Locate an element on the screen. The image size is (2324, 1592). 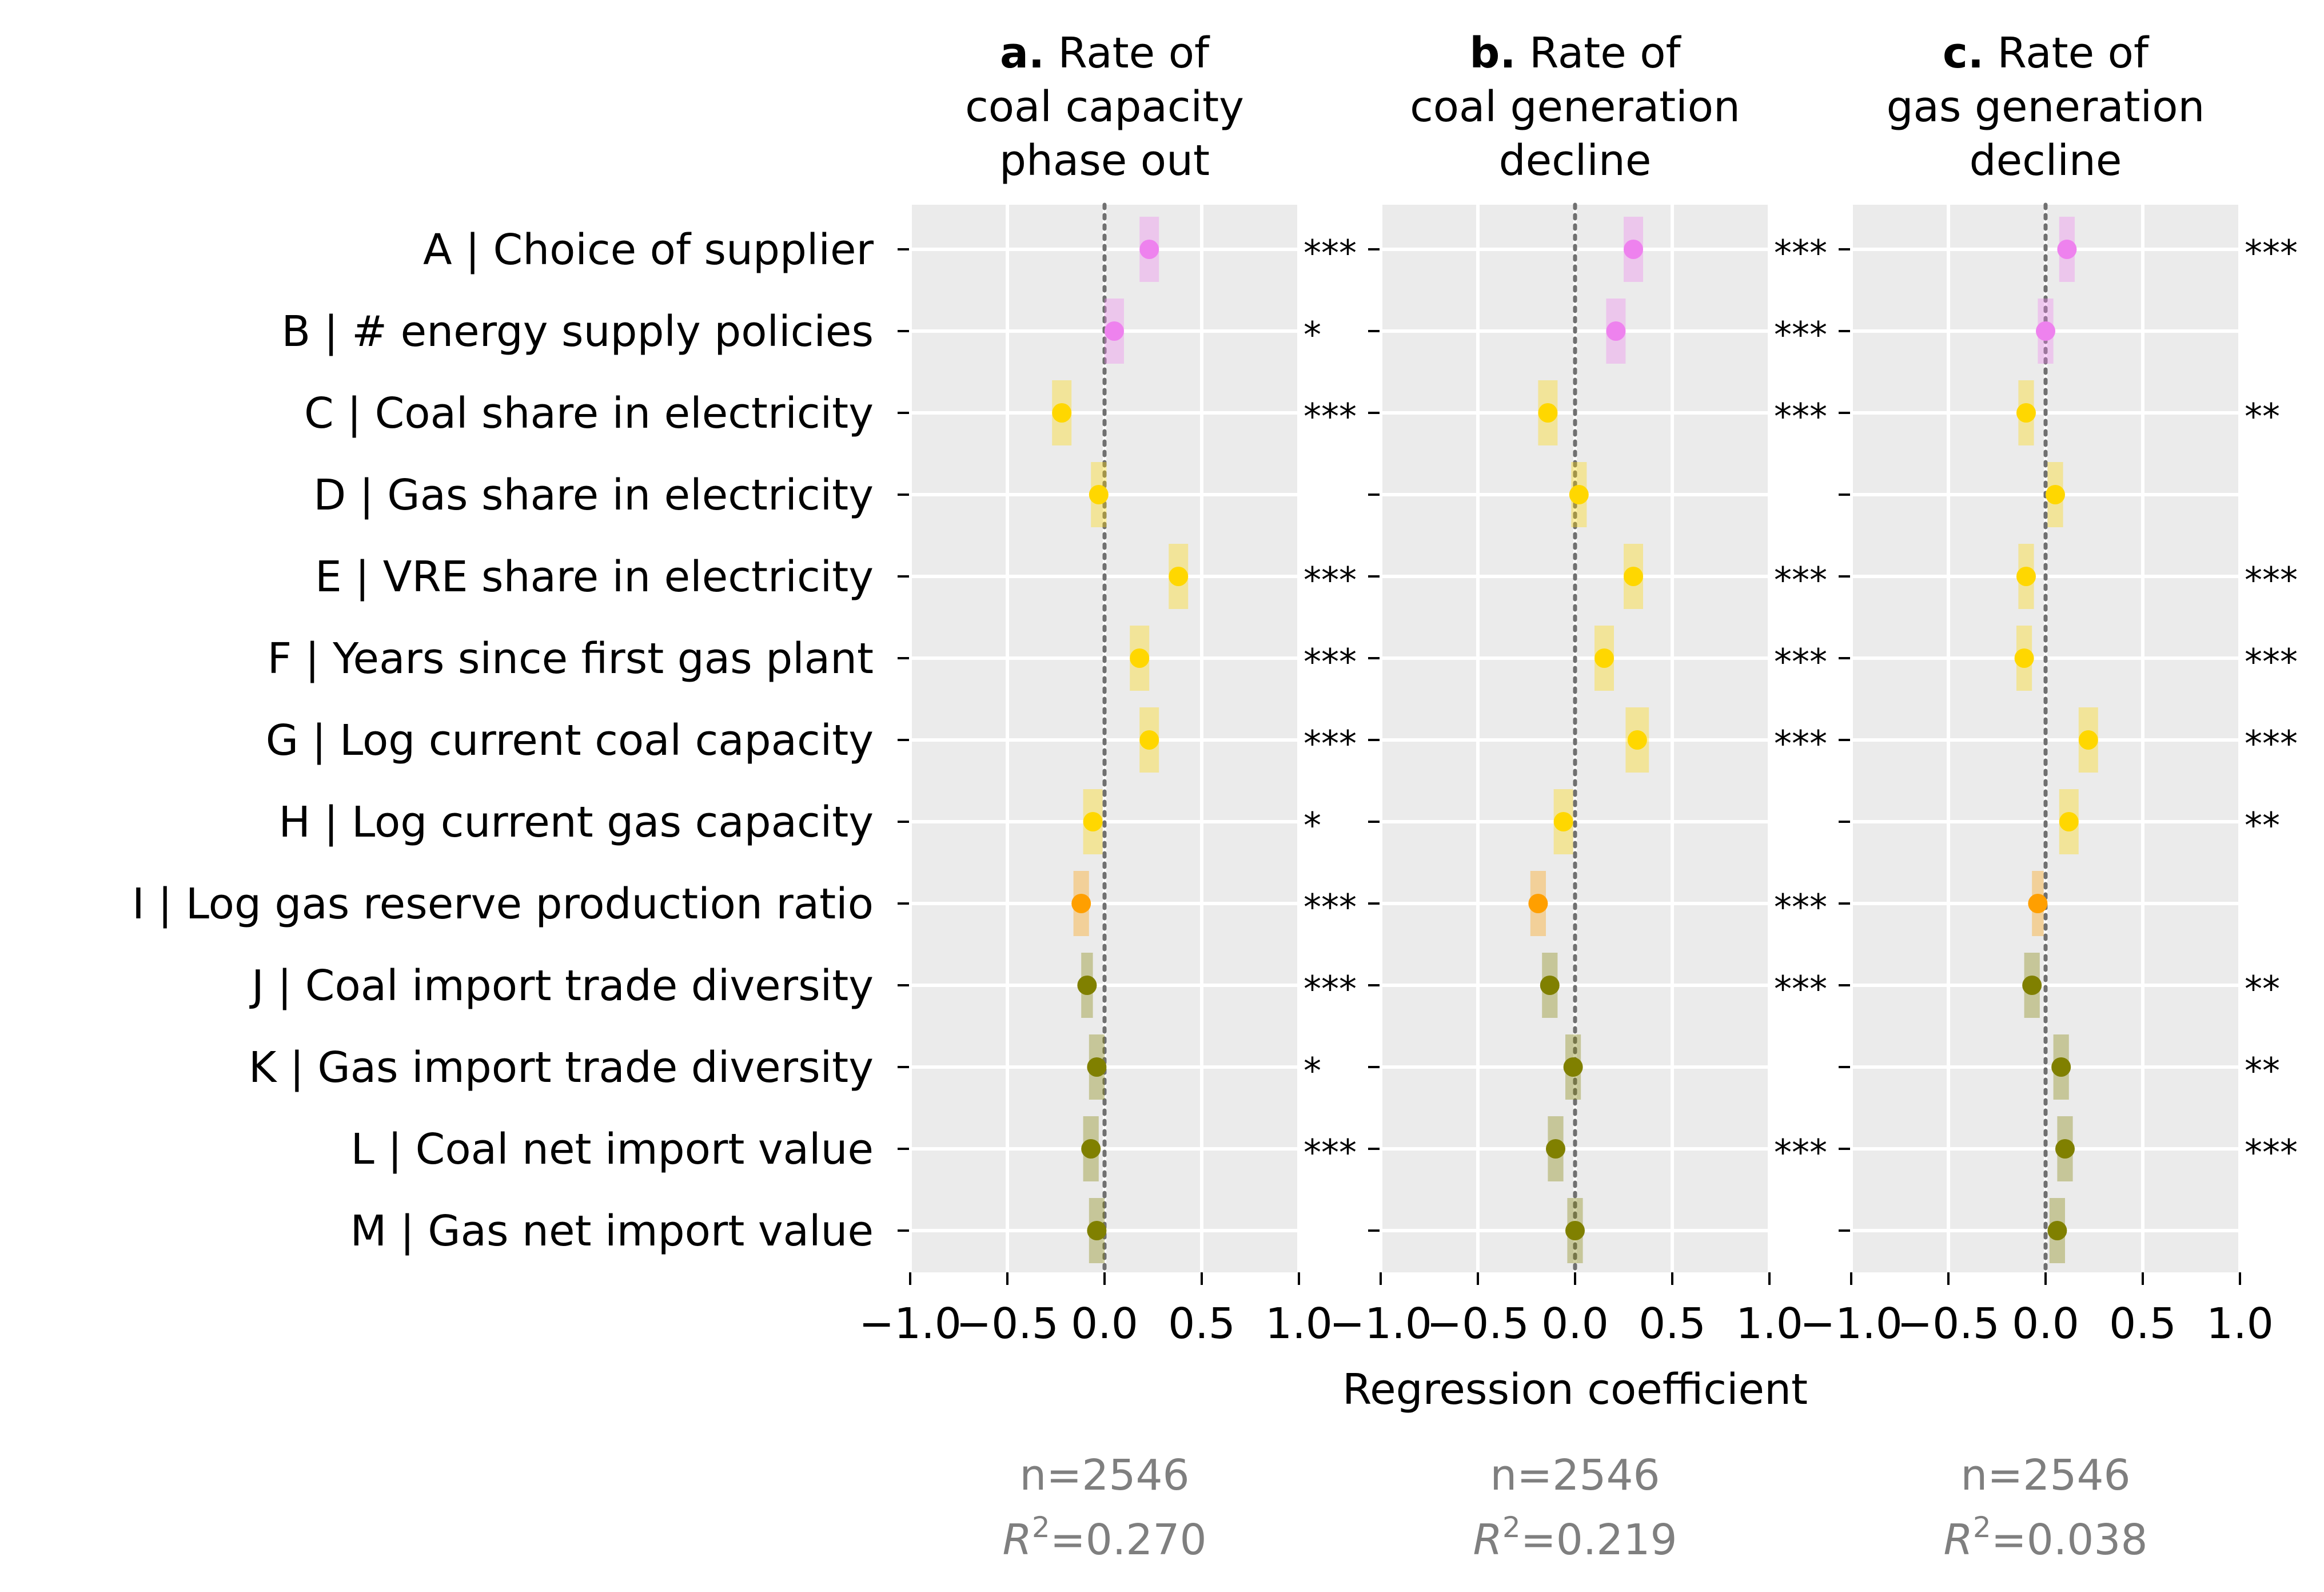
panel-title-line-2: phase out is located at coordinates (1104, 160).